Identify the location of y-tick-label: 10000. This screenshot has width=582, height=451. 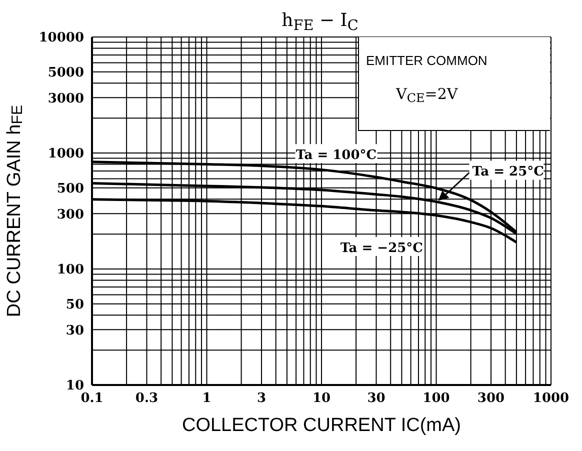
(61, 38).